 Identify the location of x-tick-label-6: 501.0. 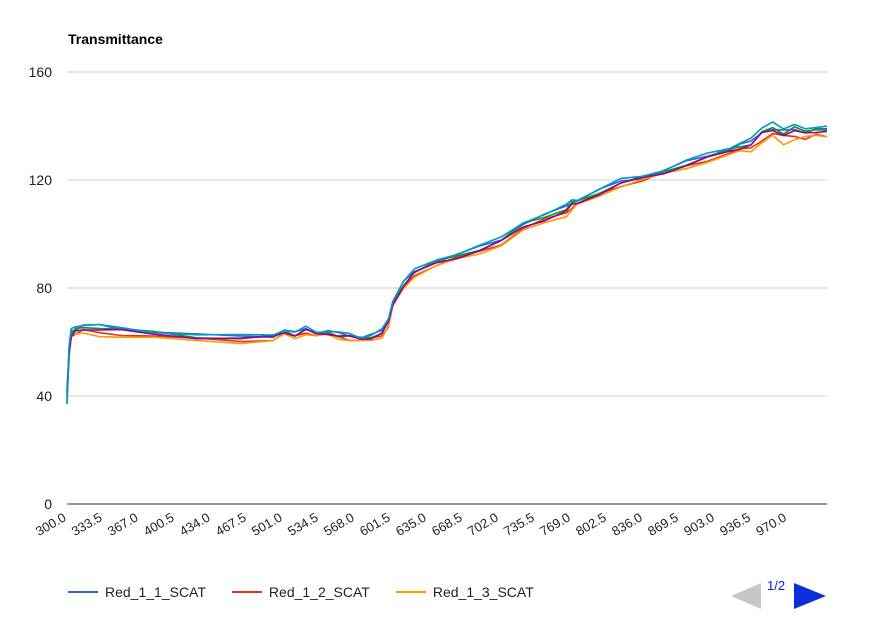
(267, 524).